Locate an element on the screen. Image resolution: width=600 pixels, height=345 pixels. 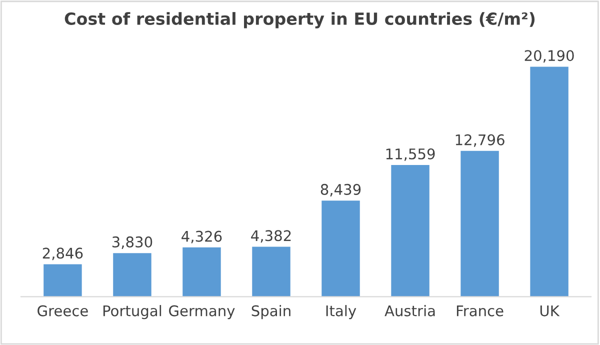
data-label: 8,439 is located at coordinates (340, 190).